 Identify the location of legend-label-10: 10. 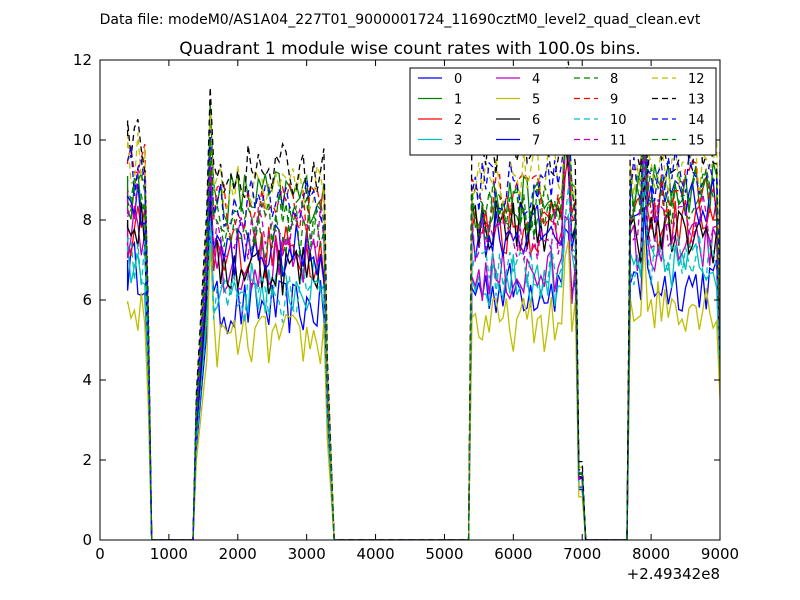
(618, 120).